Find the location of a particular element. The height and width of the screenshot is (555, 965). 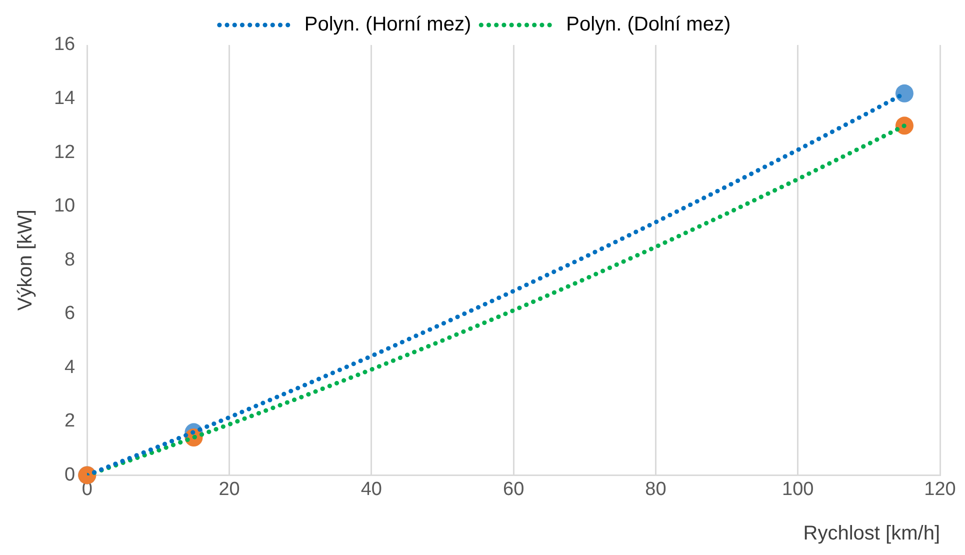

y-tick-label: 8 is located at coordinates (70, 259).